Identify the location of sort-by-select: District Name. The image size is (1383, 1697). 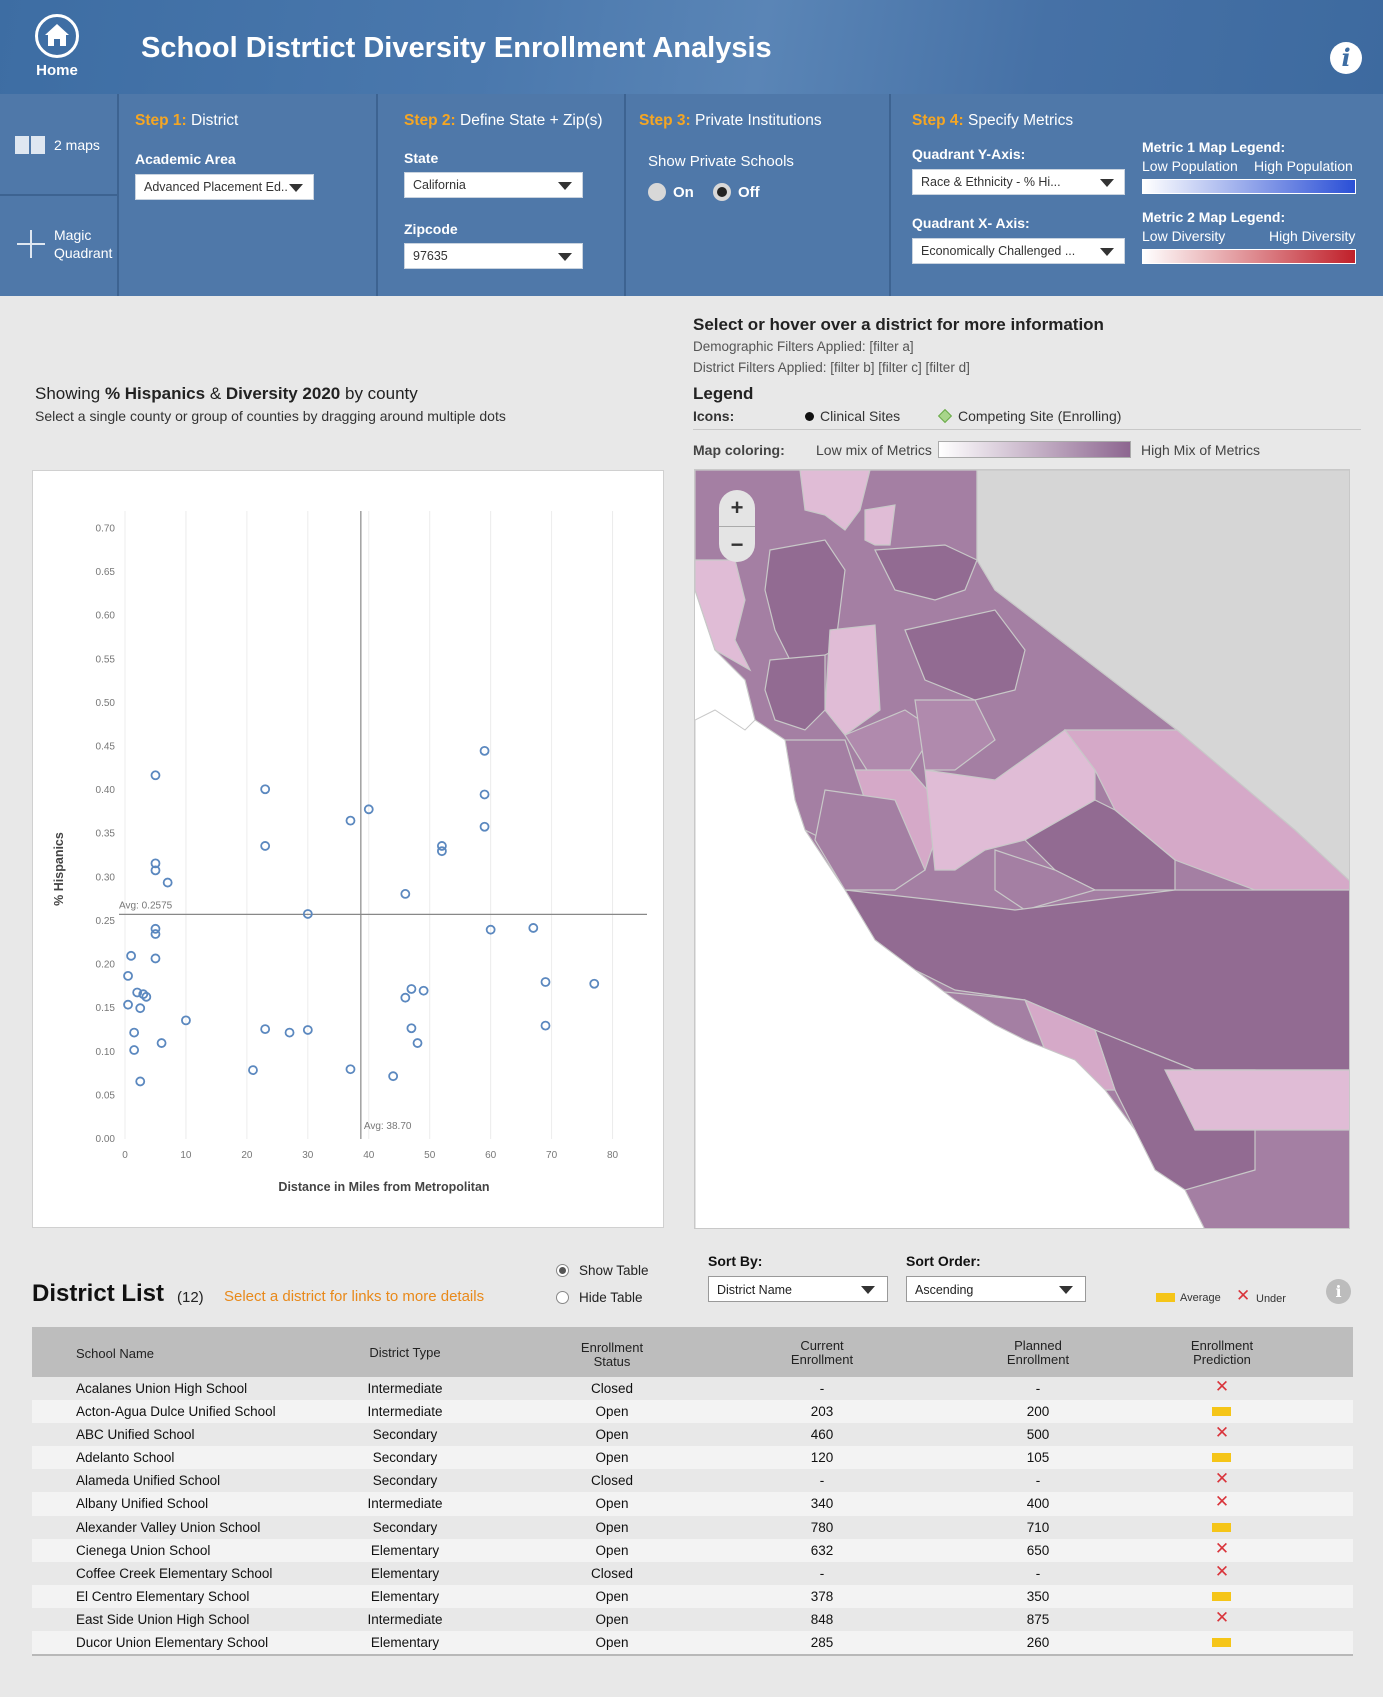
(798, 1289).